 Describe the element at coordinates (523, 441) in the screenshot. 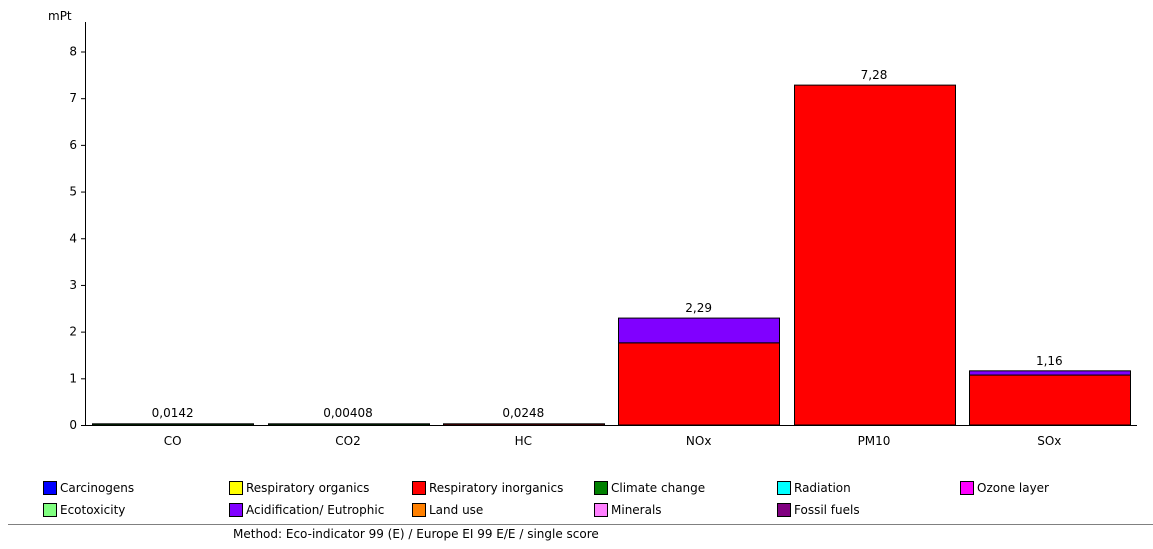

I see `x-tick-label: HC` at that location.